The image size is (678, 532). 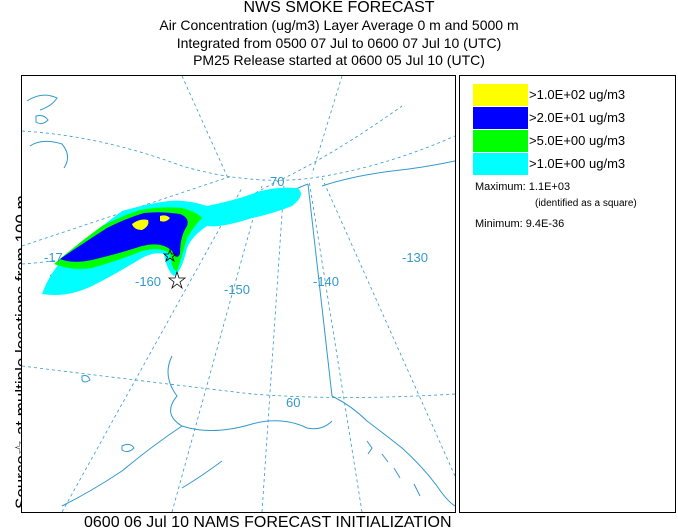 What do you see at coordinates (277, 181) in the screenshot?
I see `lat-70-label: 70` at bounding box center [277, 181].